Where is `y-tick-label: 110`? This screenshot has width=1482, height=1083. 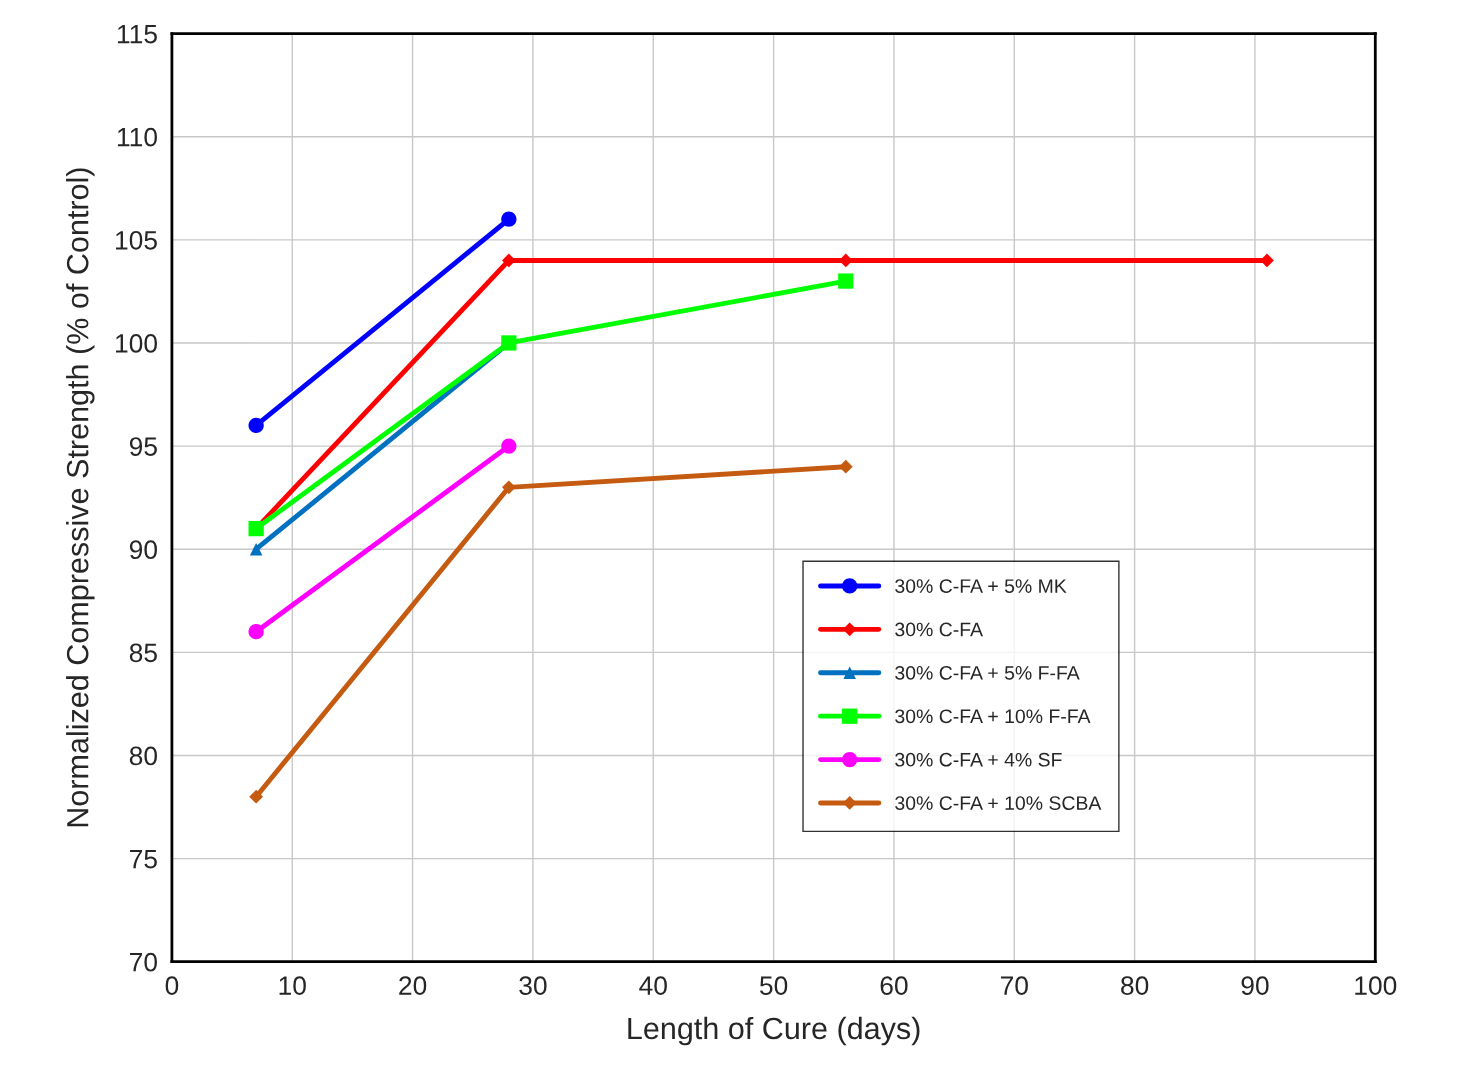
y-tick-label: 110 is located at coordinates (137, 137).